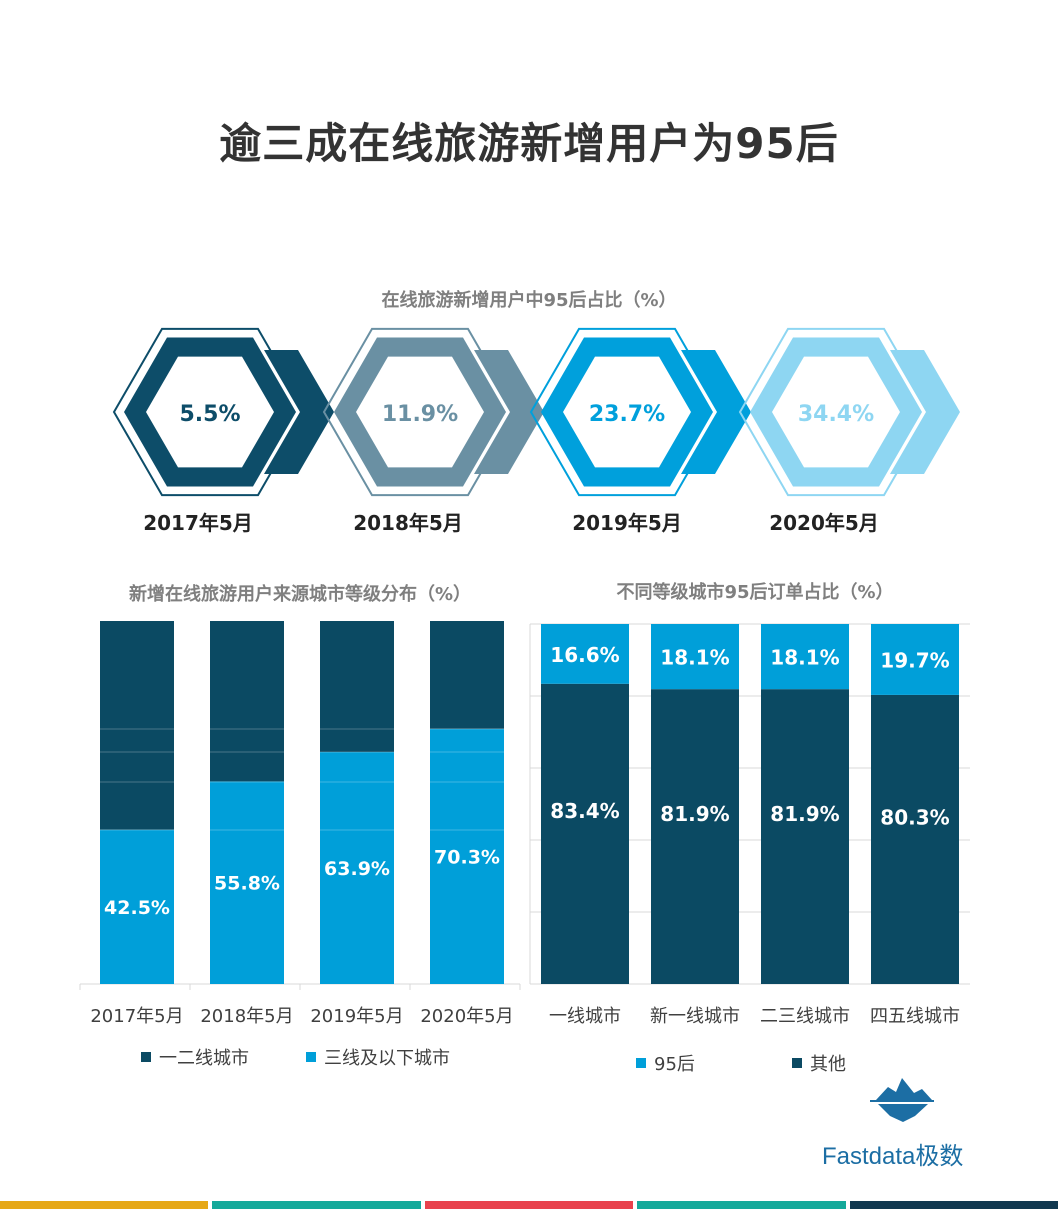  I want to click on bar-data-label-top: 16.6%, so click(584, 655).